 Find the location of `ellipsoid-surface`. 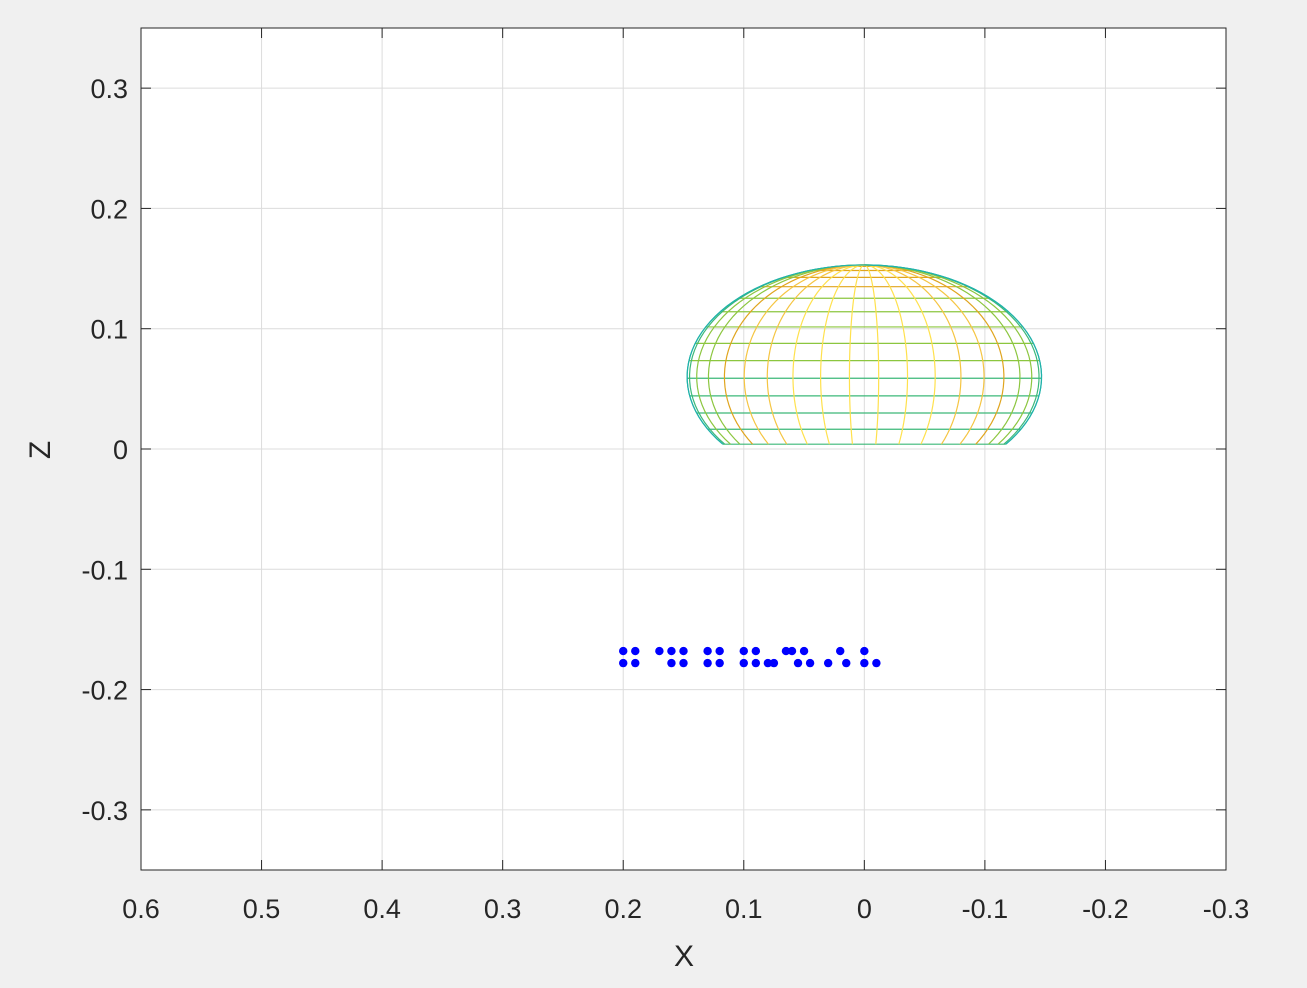

ellipsoid-surface is located at coordinates (864, 354).